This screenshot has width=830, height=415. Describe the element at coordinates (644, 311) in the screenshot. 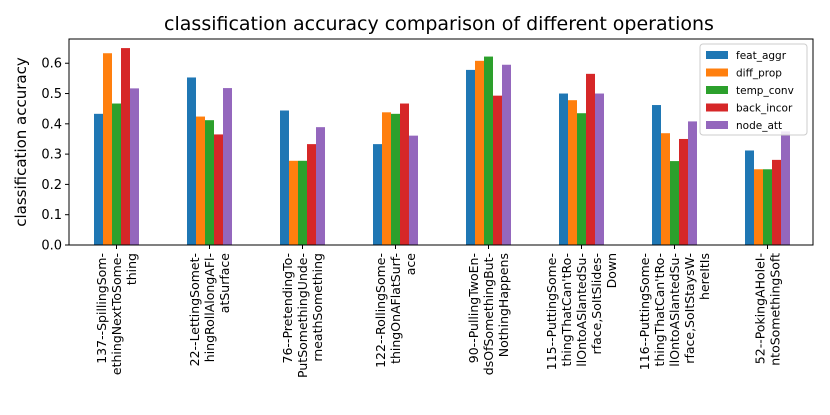

I see `x-tick-label-line: 116--PuttingSome-` at that location.